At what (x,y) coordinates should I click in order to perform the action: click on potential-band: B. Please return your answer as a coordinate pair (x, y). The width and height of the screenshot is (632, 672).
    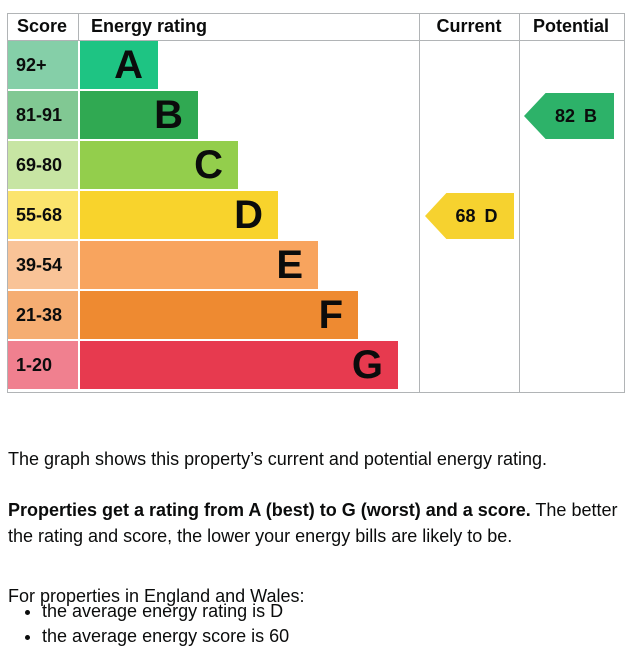
    Looking at the image, I should click on (591, 115).